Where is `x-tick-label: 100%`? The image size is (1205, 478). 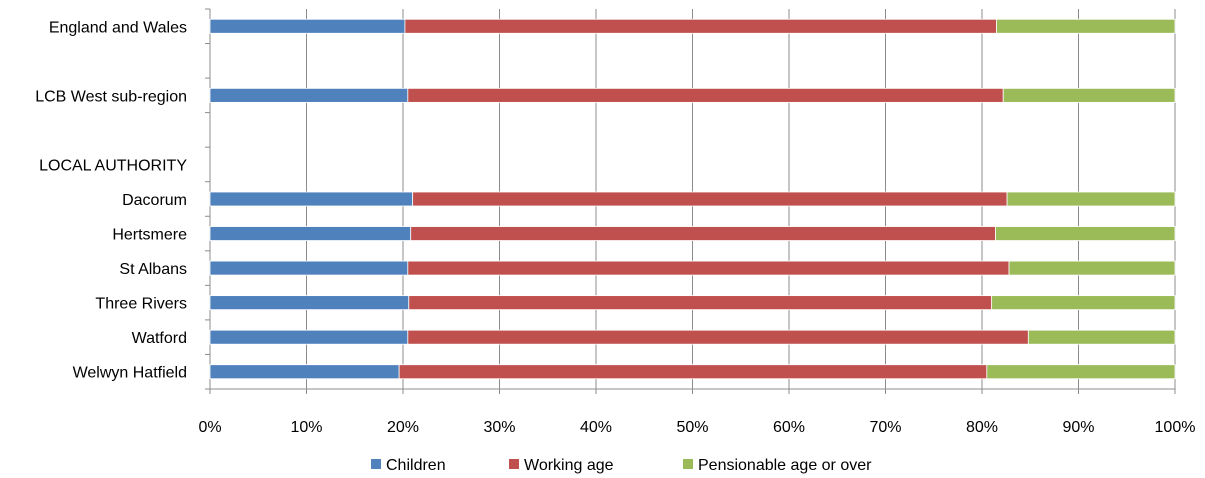 x-tick-label: 100% is located at coordinates (1175, 427).